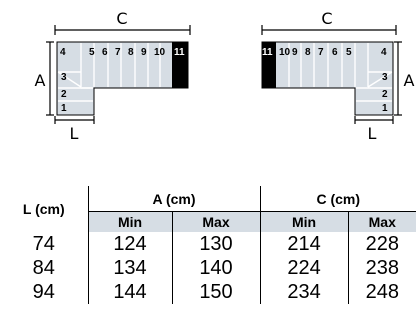  Describe the element at coordinates (64, 77) in the screenshot. I see `left-step-label: 3` at that location.